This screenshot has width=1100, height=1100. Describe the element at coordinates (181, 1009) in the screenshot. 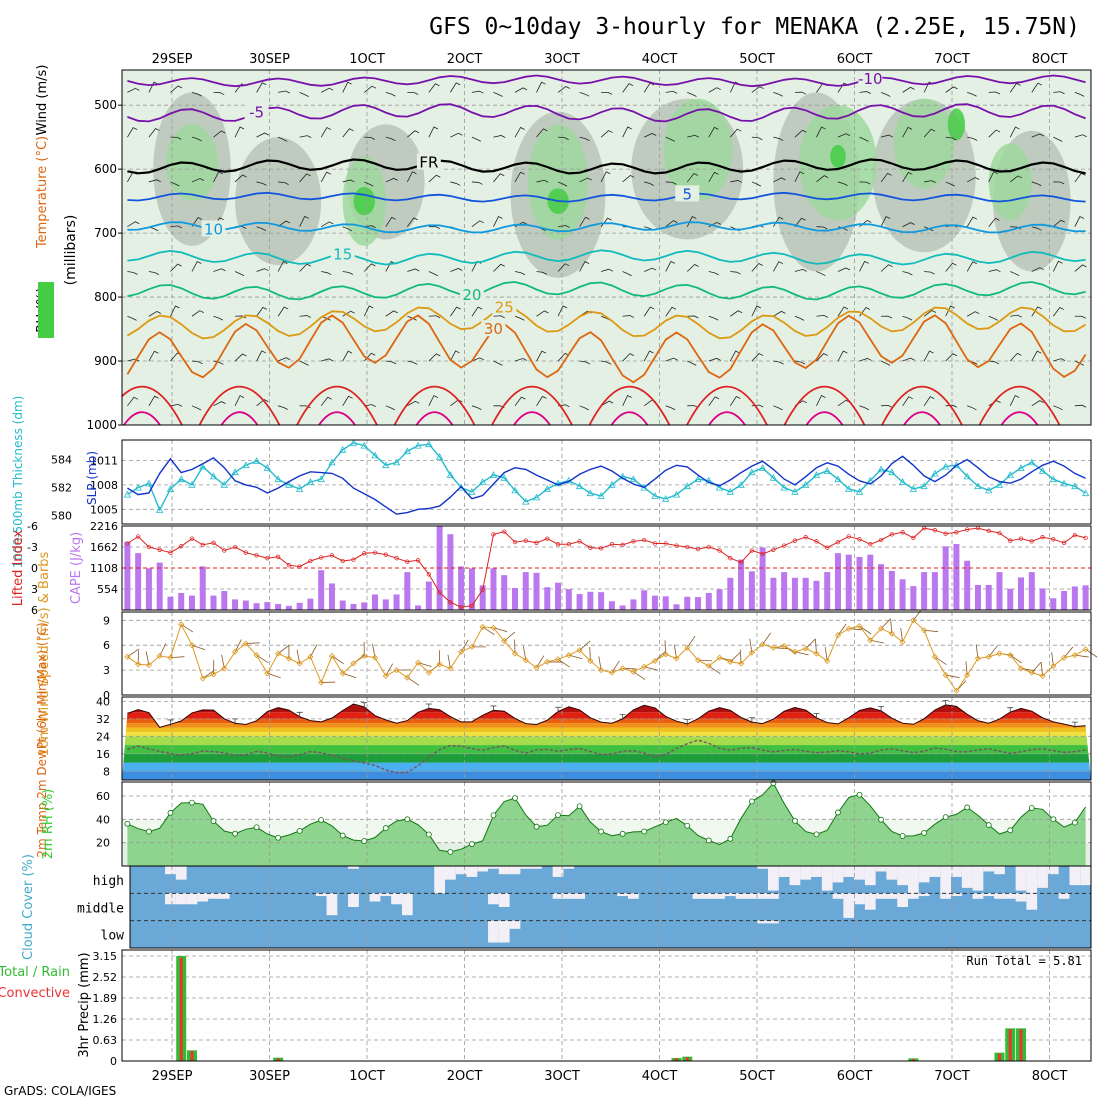

I see `precip-convective-bar` at that location.